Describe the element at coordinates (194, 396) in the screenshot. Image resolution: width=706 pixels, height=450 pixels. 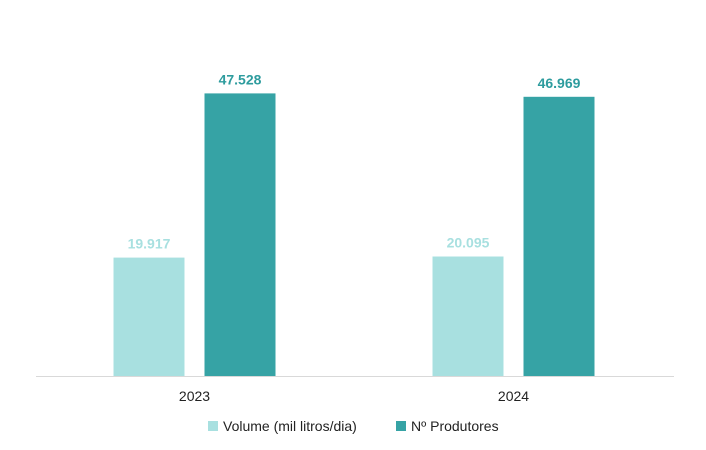
I see `x-tick-label-2023: 2023` at that location.